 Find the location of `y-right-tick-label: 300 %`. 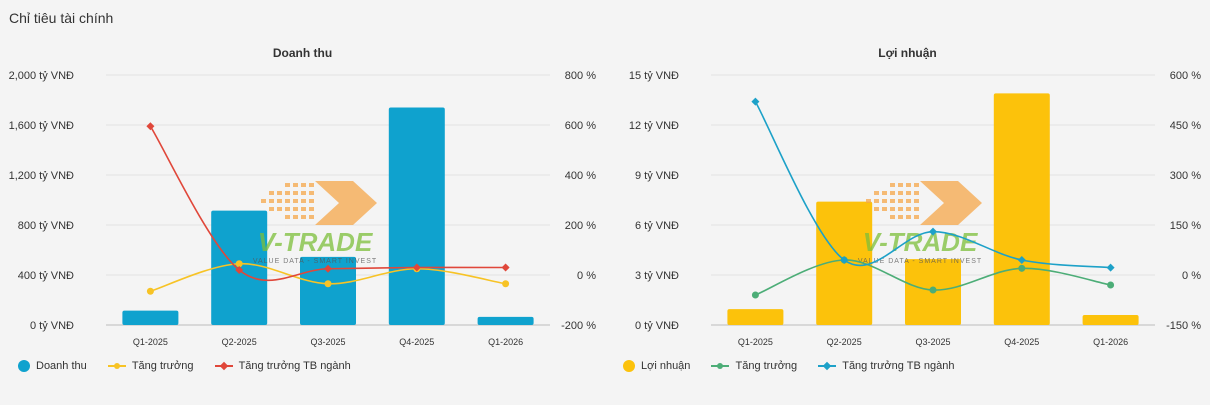

y-right-tick-label: 300 % is located at coordinates (1185, 176).